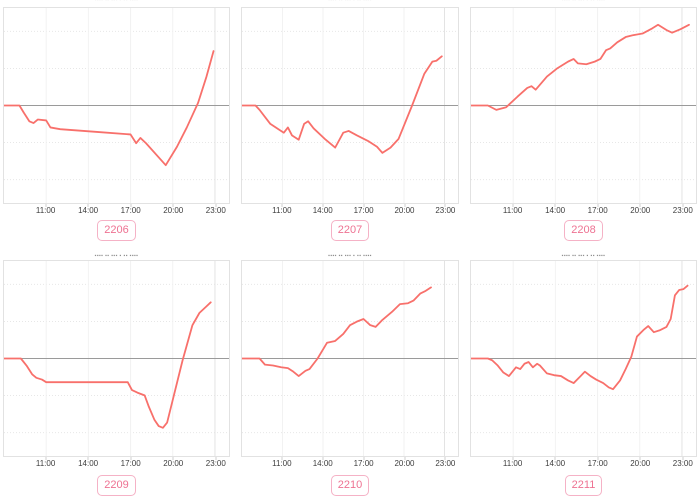  Describe the element at coordinates (116, 230) in the screenshot. I see `chart-label-chip: 2206` at that location.